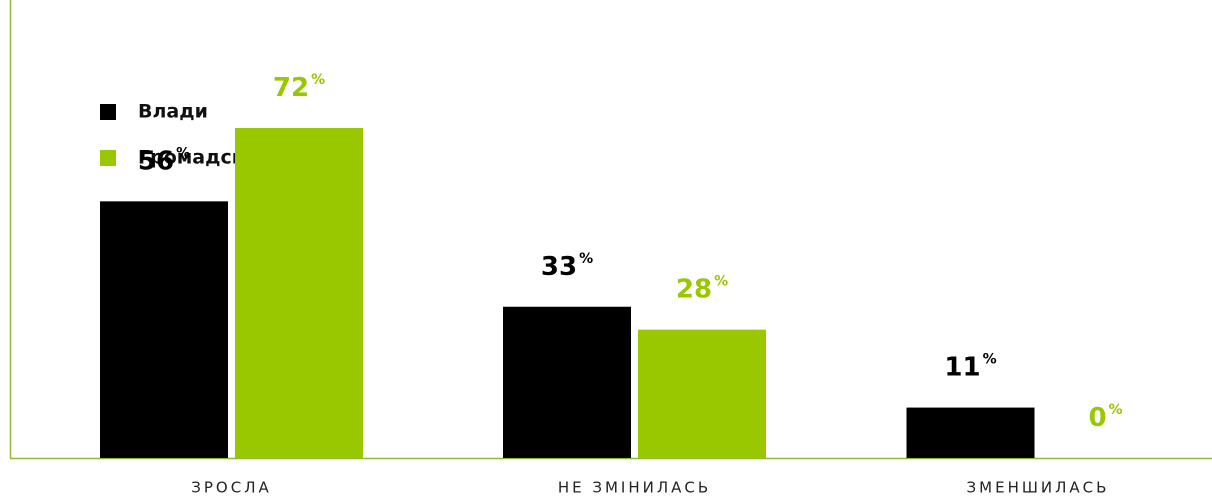  What do you see at coordinates (164, 160) in the screenshot?
I see `value-label: 56%` at bounding box center [164, 160].